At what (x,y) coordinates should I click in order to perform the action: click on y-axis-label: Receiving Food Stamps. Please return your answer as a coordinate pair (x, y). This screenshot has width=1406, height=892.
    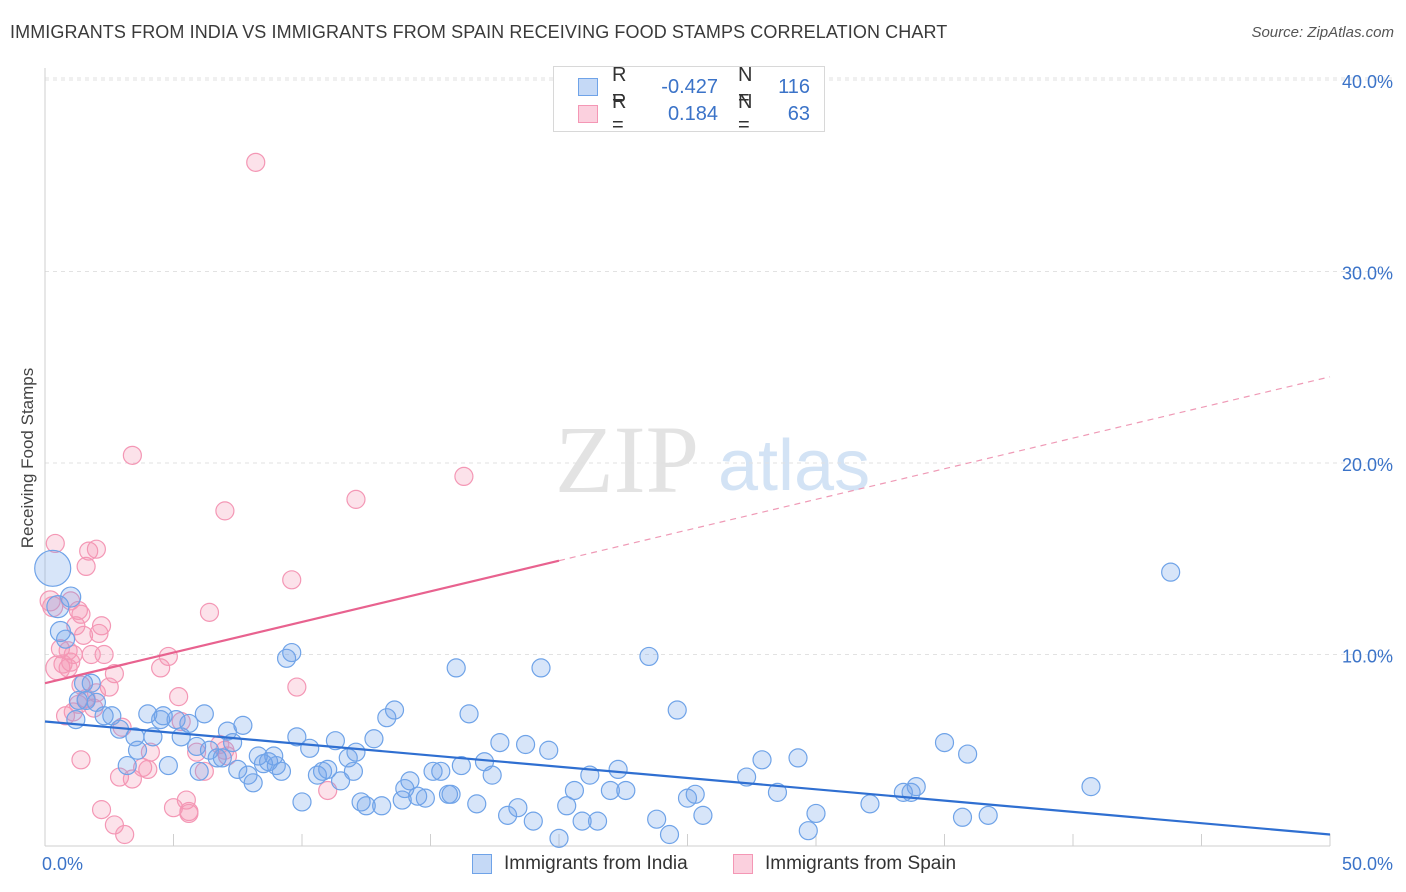
    Looking at the image, I should click on (27, 458).